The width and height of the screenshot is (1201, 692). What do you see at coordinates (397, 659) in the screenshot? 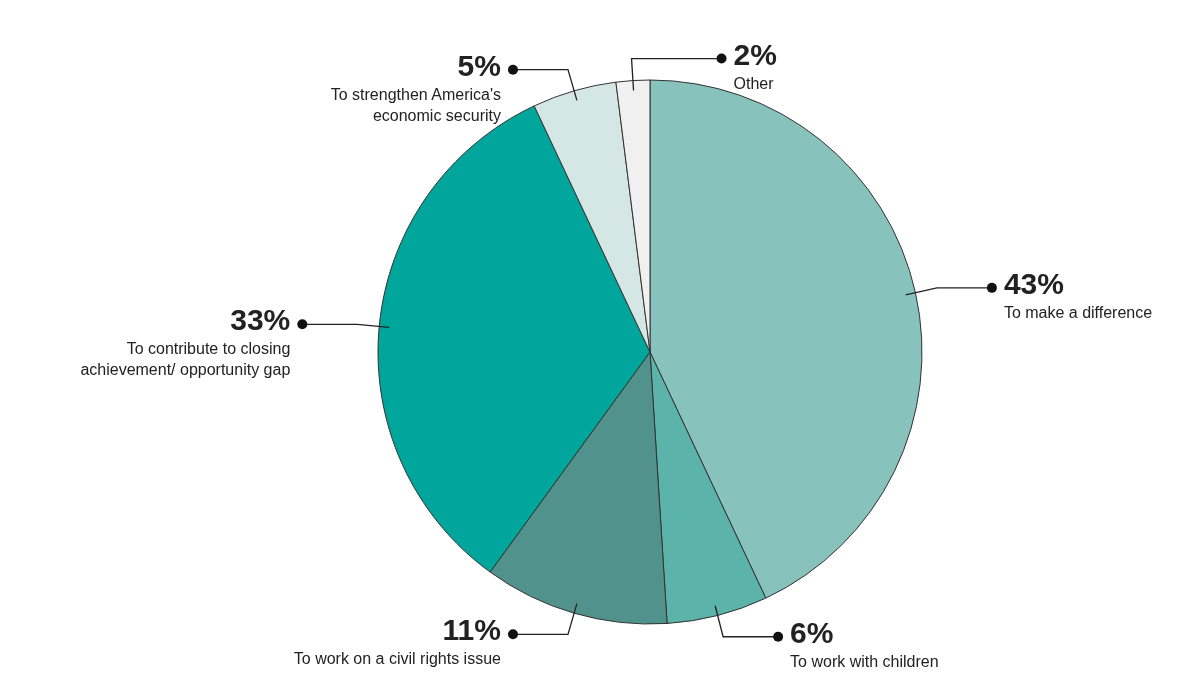
I see `slice-label: To work on a civil rights issue` at bounding box center [397, 659].